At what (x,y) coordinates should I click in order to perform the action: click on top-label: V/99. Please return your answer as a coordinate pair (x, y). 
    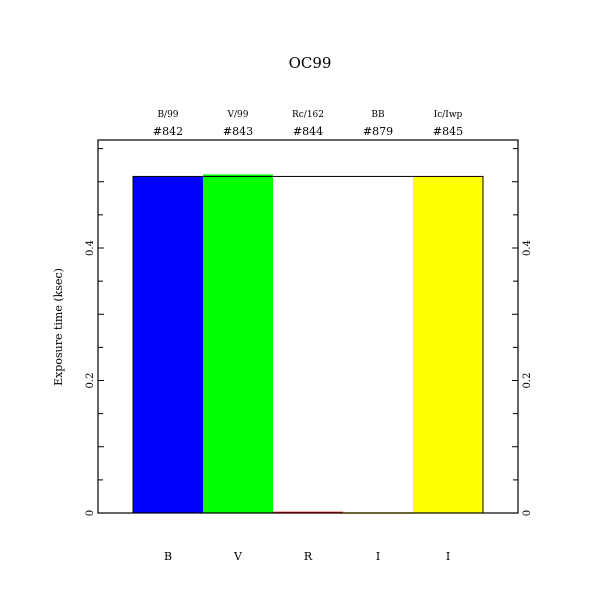
    Looking at the image, I should click on (238, 115).